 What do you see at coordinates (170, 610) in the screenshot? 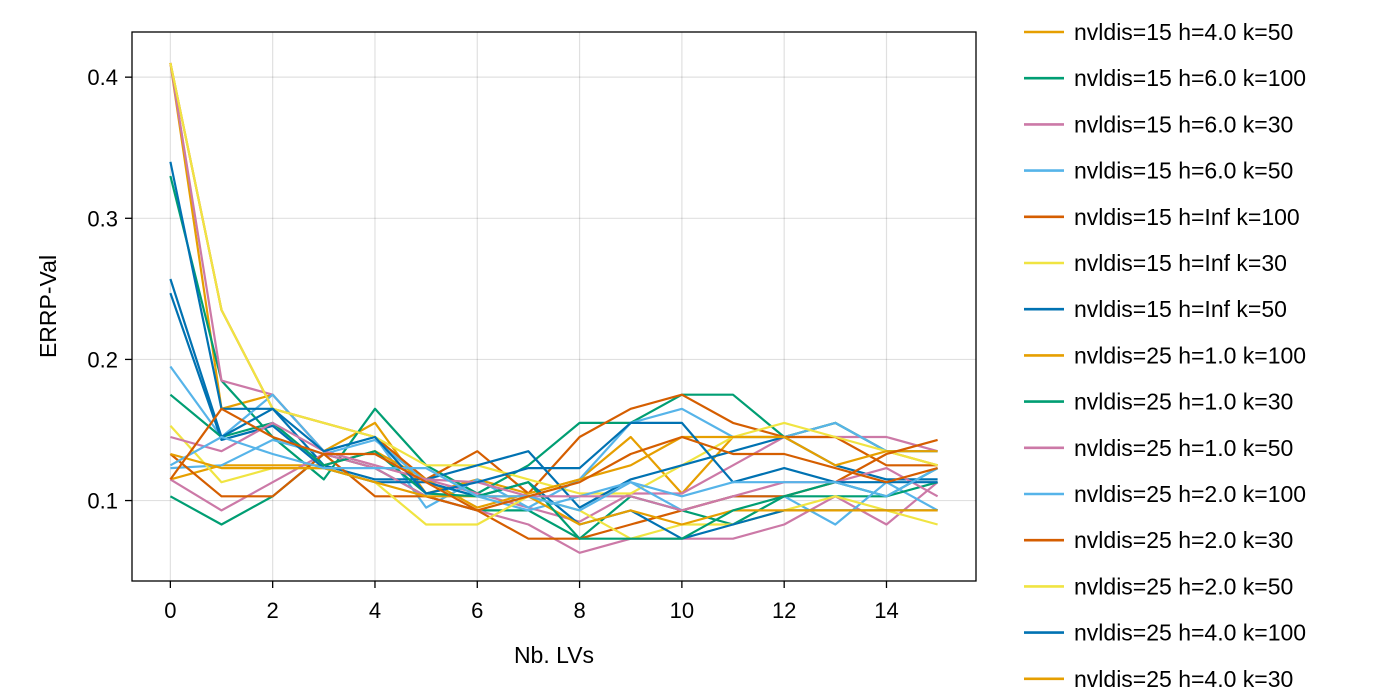
I see `x-tick-label: 0` at bounding box center [170, 610].